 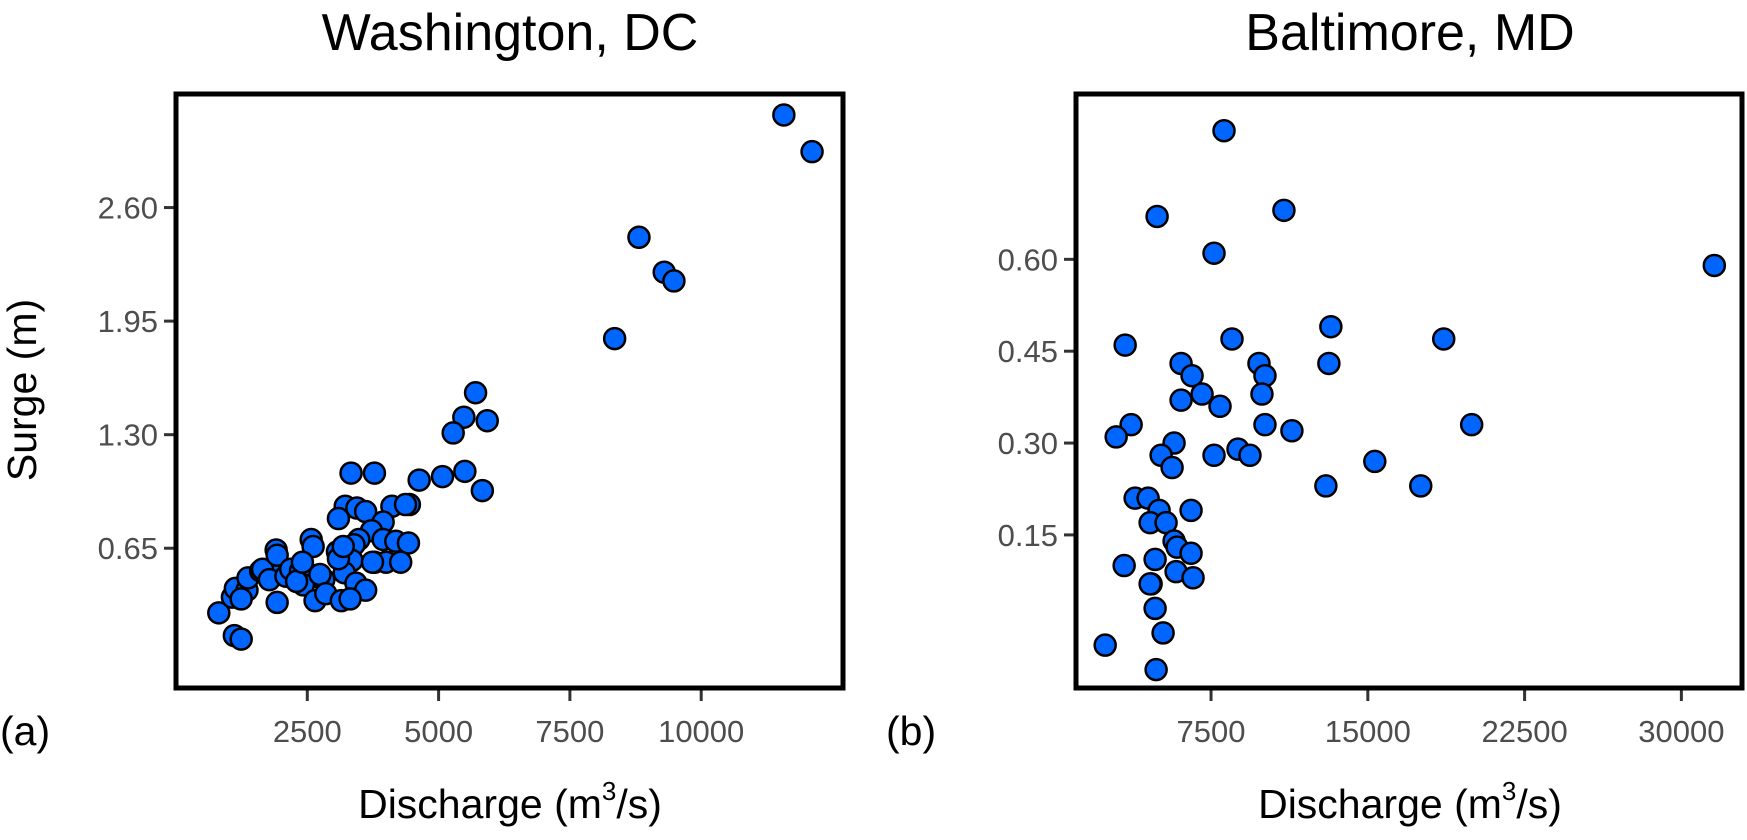 What do you see at coordinates (128, 435) in the screenshot?
I see `y-tick-label: 1.30` at bounding box center [128, 435].